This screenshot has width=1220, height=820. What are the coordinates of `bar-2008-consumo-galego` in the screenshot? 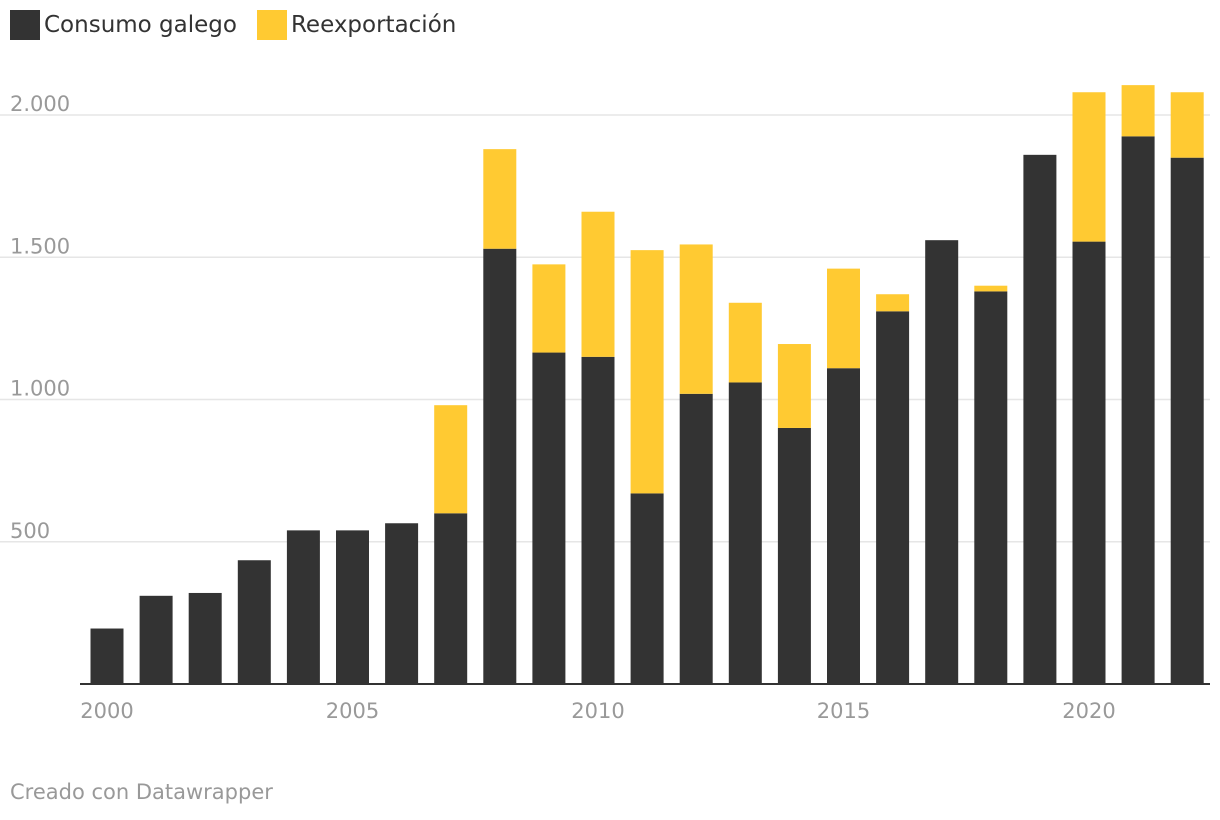 It's located at (500, 466).